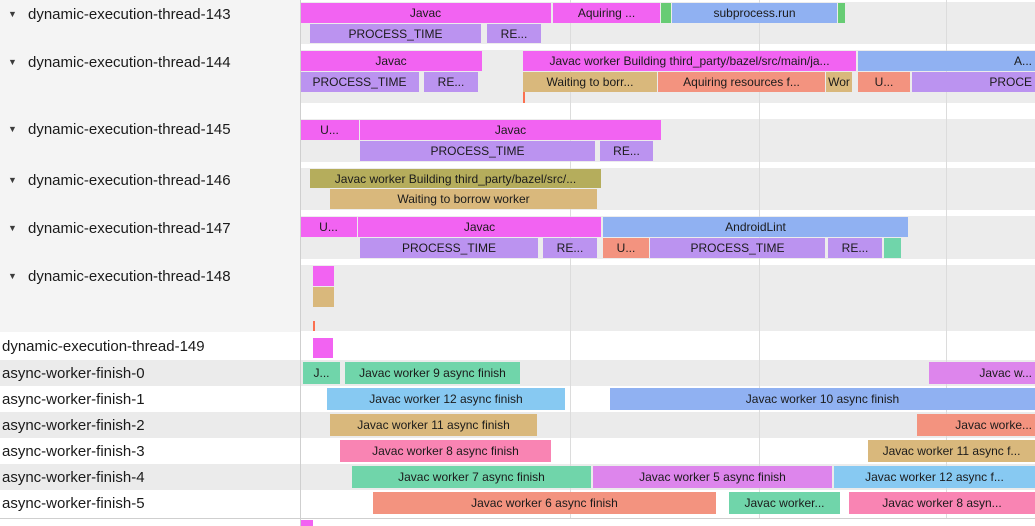 The width and height of the screenshot is (1035, 526). I want to click on track-label: async-worker-finish-3, so click(73, 451).